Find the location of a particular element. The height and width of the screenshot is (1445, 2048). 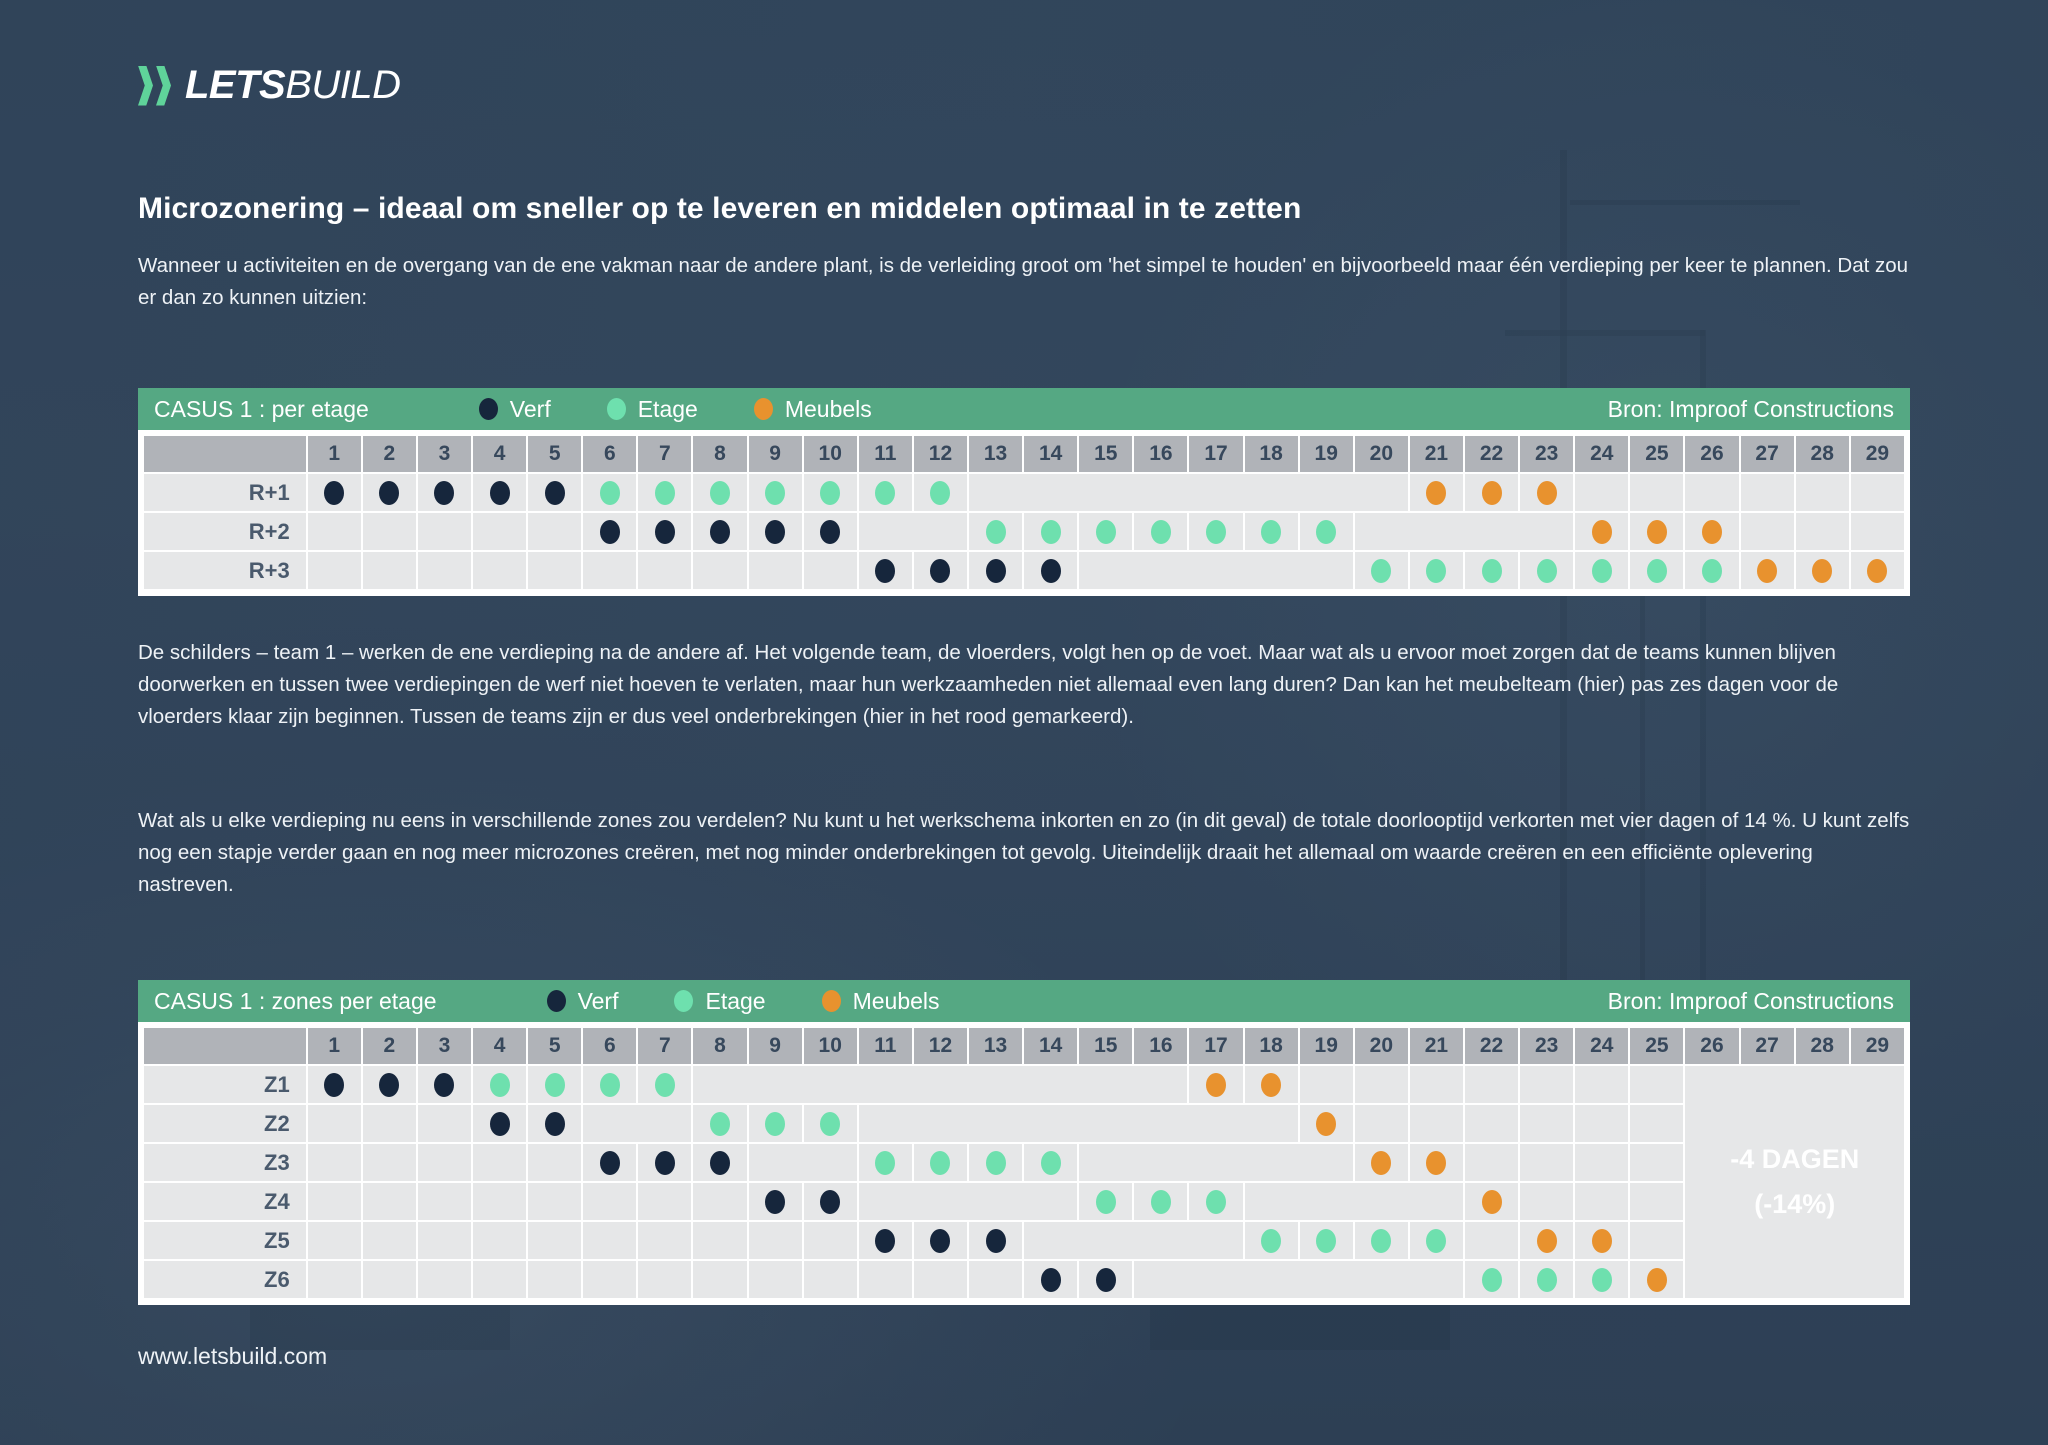

column-header-day: 10 is located at coordinates (830, 454).